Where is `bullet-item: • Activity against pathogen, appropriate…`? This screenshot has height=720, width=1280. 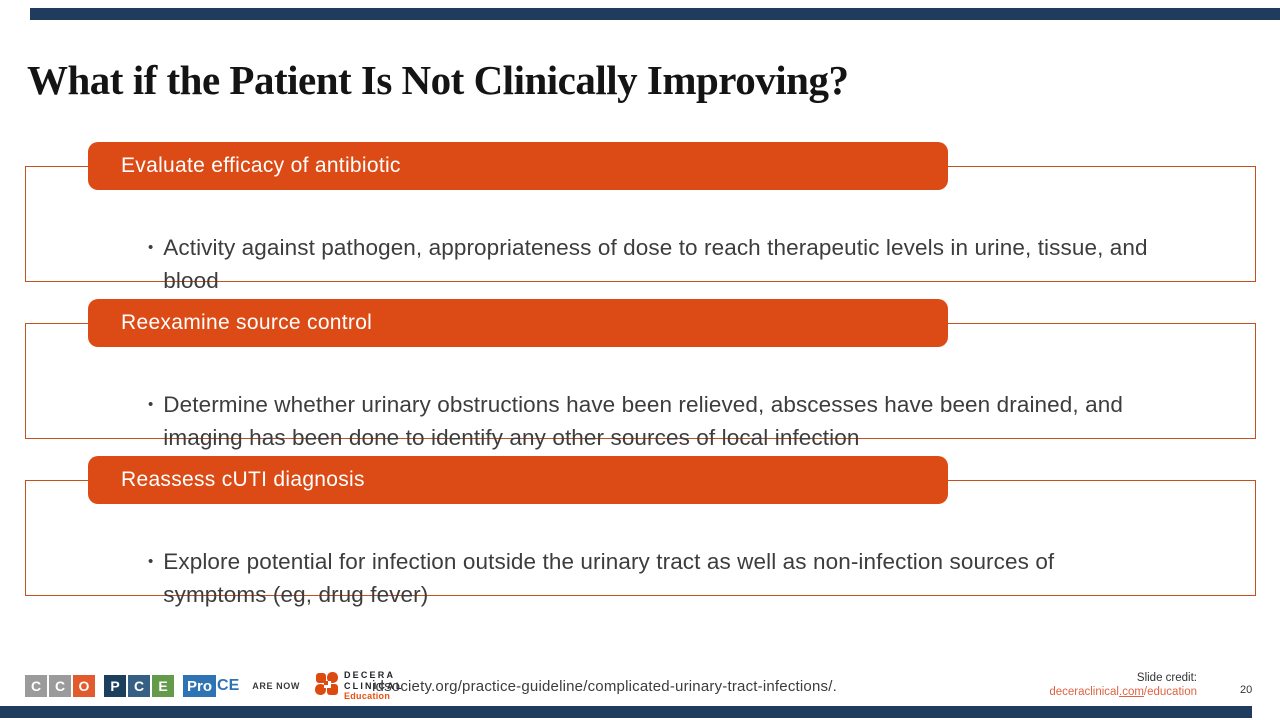
bullet-item: • Activity against pathogen, appropriate… is located at coordinates (650, 264).